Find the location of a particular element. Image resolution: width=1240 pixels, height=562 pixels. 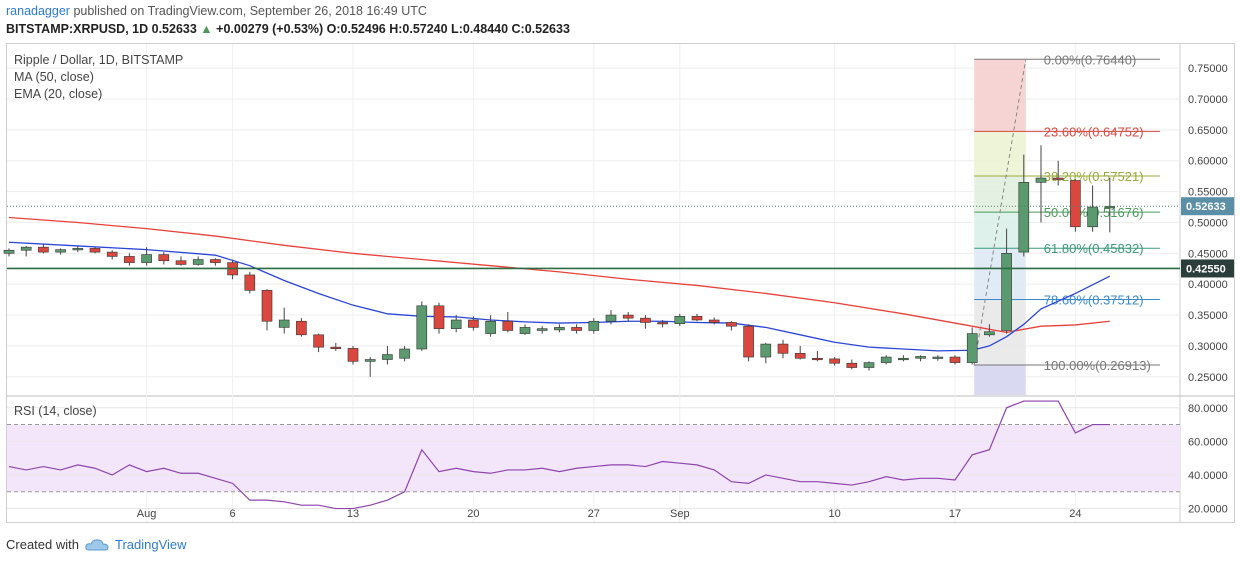

tradingview-link: TradingView is located at coordinates (150, 544).